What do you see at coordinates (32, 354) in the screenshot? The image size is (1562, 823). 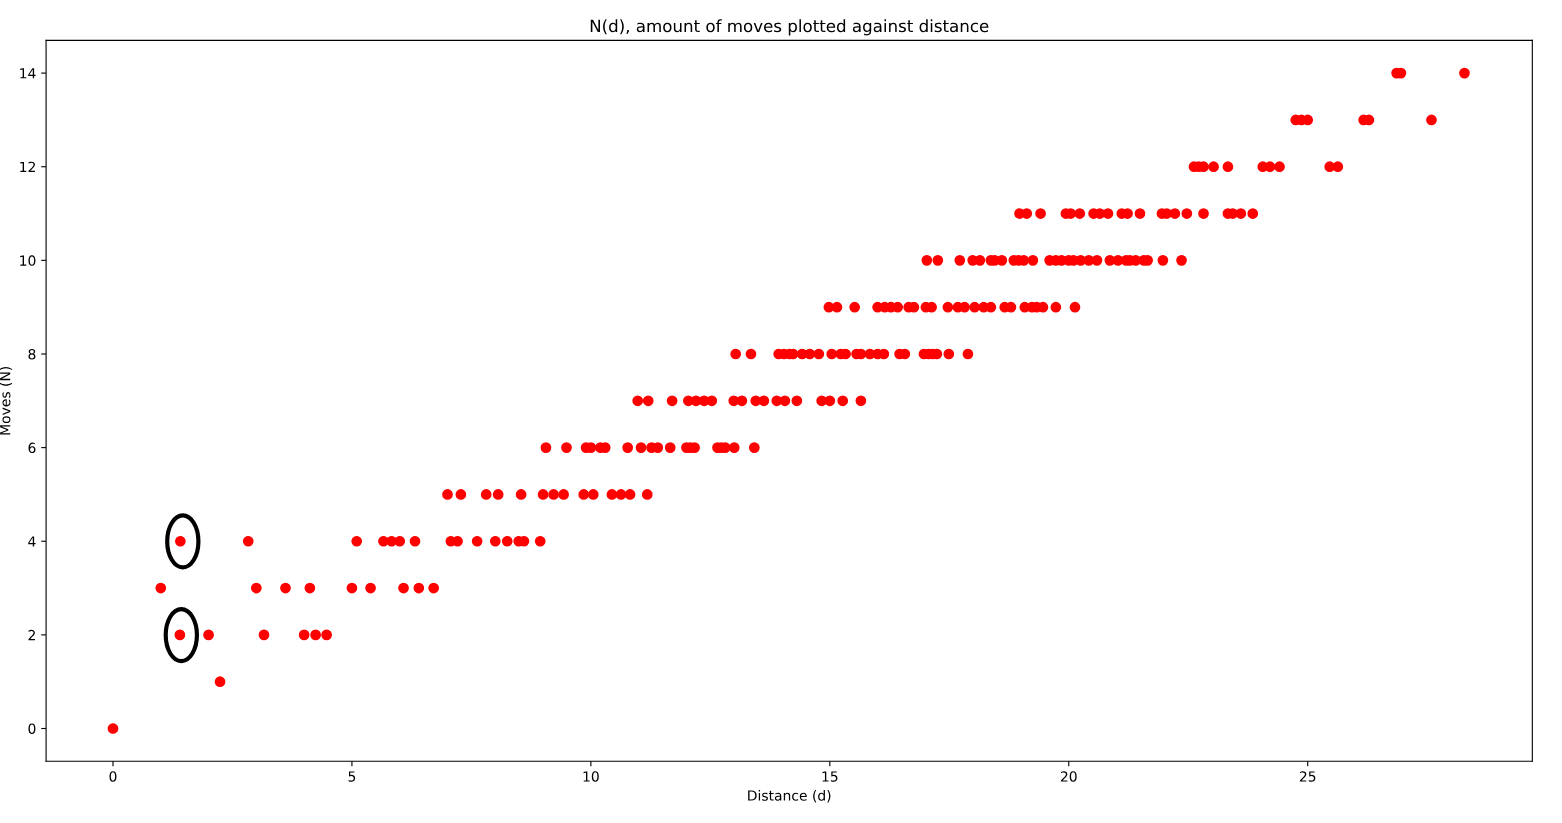 I see `y-tick-label: 8` at bounding box center [32, 354].